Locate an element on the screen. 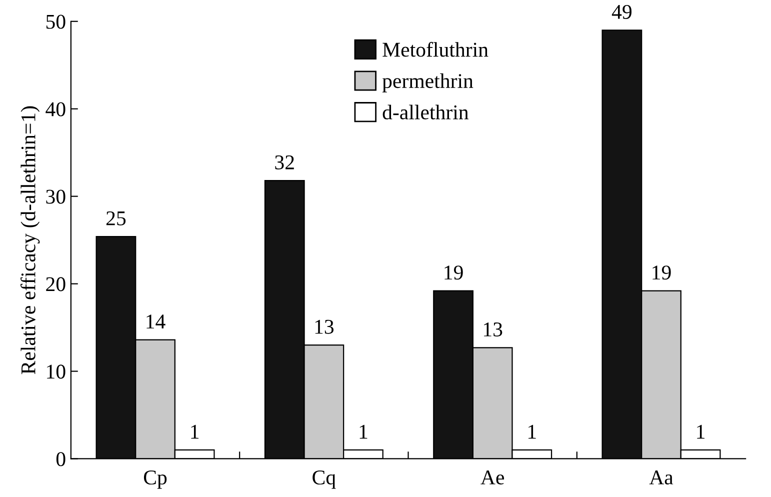 This screenshot has width=771, height=497. data-label: 25 is located at coordinates (116, 218).